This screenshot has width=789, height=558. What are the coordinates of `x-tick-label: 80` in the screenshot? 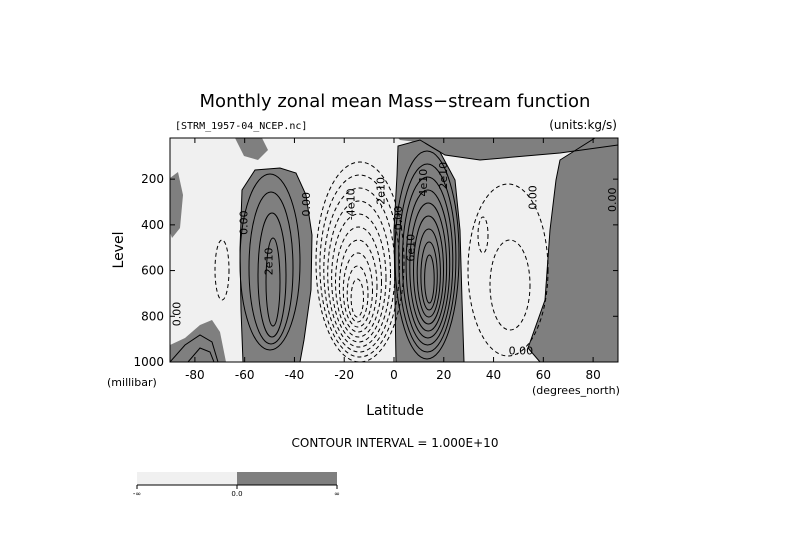 It's located at (592, 375).